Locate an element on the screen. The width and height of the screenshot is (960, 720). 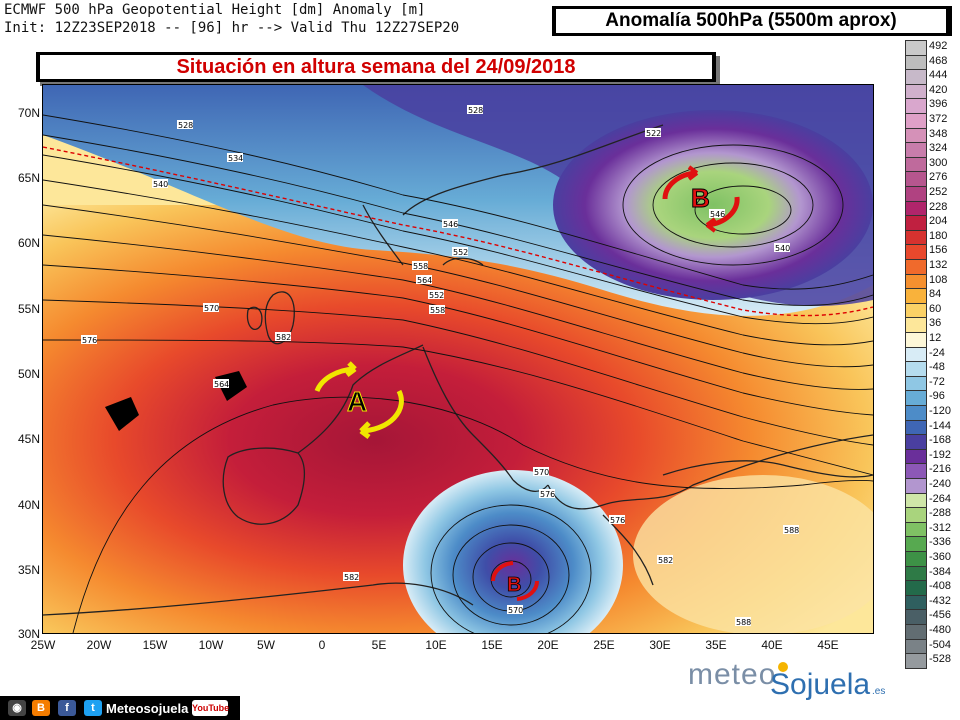
lat-tick: 65N is located at coordinates (28, 178).